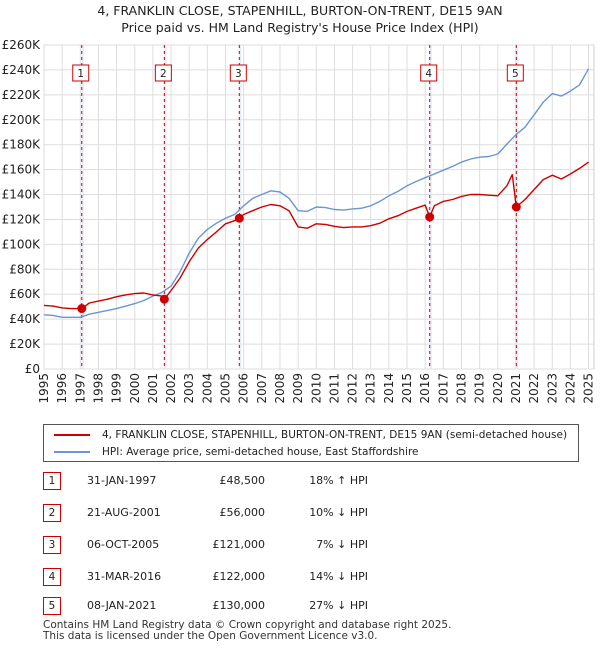  Describe the element at coordinates (22, 95) in the screenshot. I see `y-tick-label: £220K` at that location.